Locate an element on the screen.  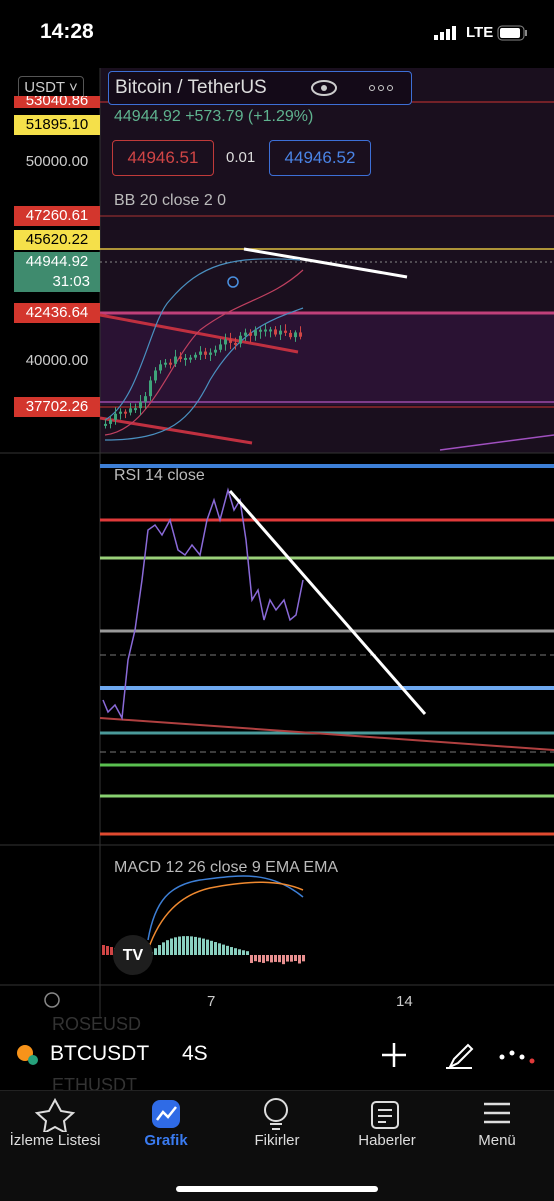
tab-watchlist: İzleme Listesi is located at coordinates (55, 1140).